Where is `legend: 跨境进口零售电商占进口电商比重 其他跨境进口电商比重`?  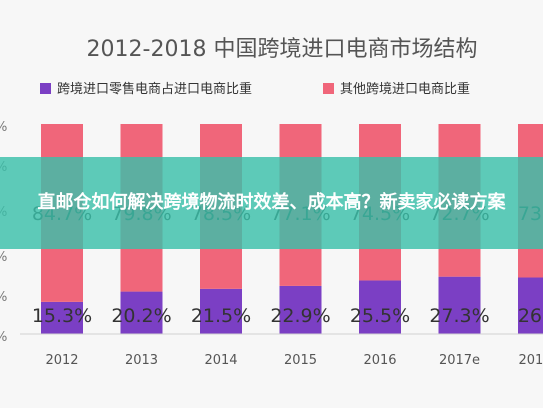 legend: 跨境进口零售电商占进口电商比重 其他跨境进口电商比重 is located at coordinates (255, 89).